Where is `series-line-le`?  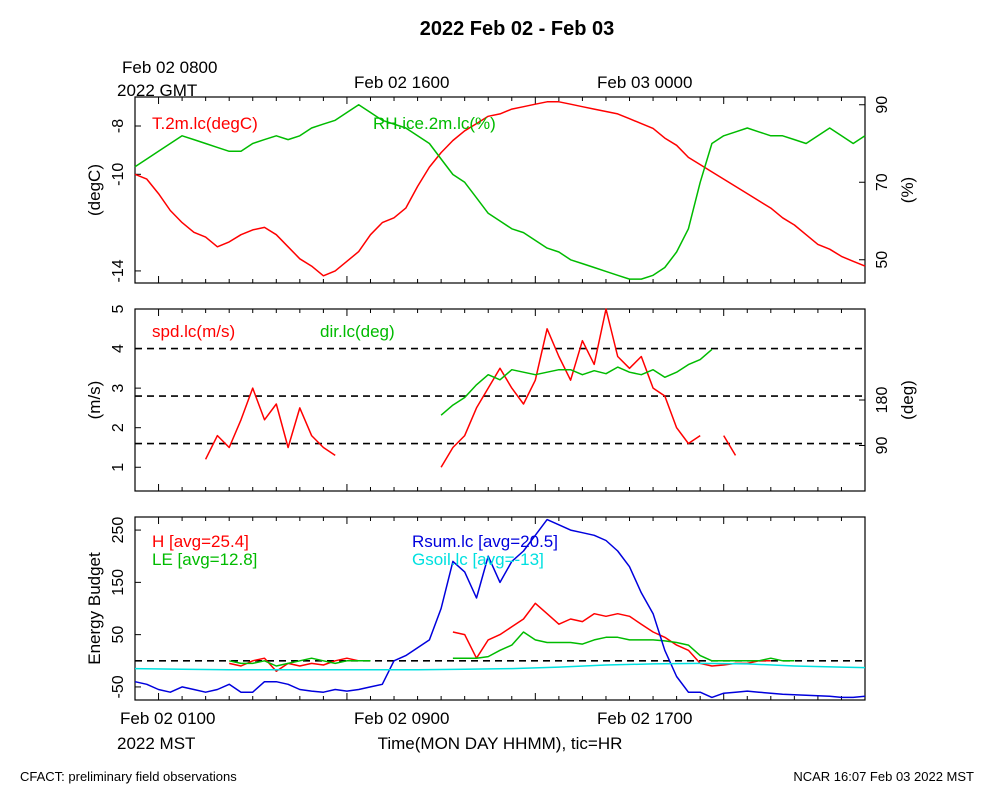
series-line-le is located at coordinates (512, 649).